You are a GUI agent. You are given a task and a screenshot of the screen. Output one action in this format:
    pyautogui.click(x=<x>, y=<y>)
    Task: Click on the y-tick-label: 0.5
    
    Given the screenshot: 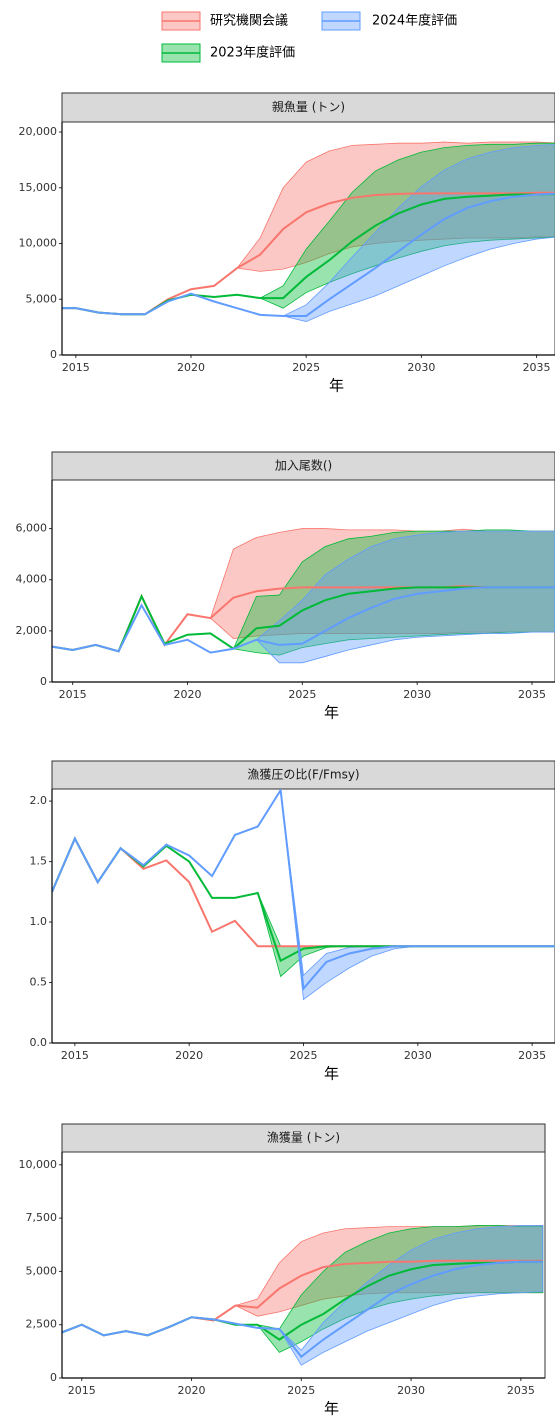 What is the action you would take?
    pyautogui.click(x=39, y=982)
    